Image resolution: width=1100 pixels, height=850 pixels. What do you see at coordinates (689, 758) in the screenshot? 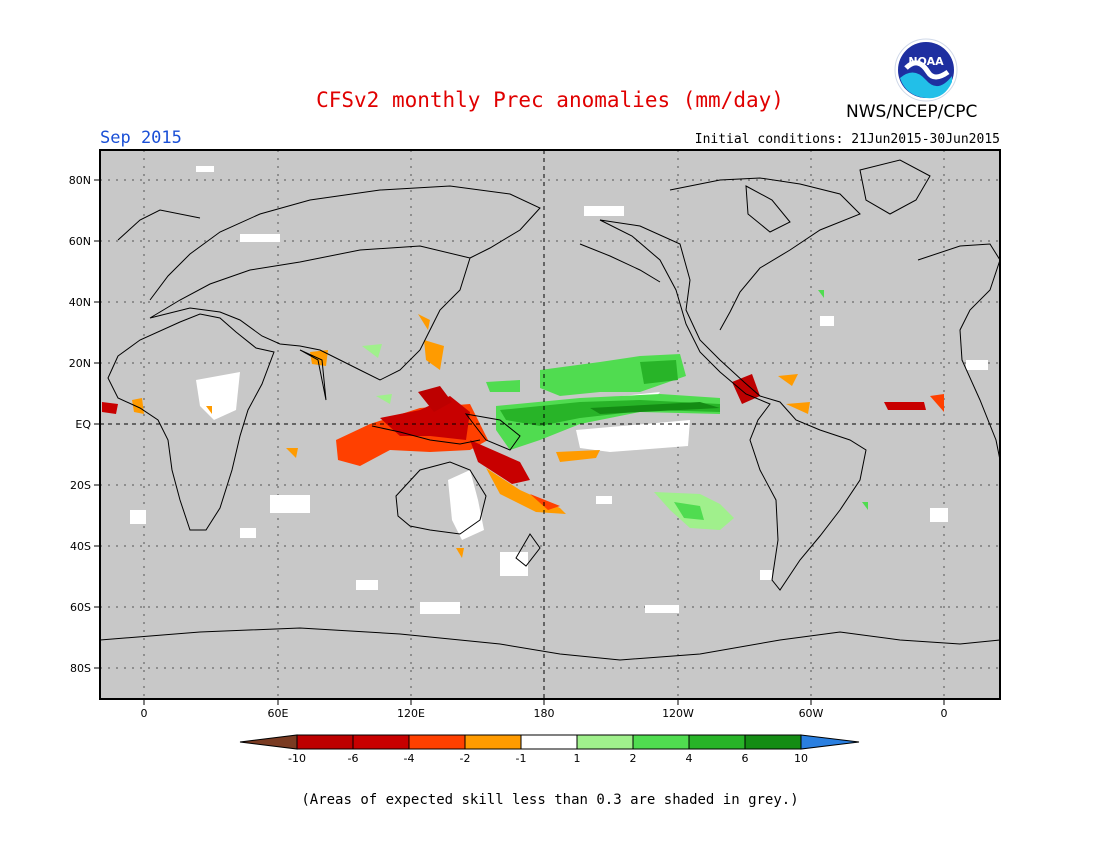
I see `legend-label: 4` at bounding box center [689, 758].